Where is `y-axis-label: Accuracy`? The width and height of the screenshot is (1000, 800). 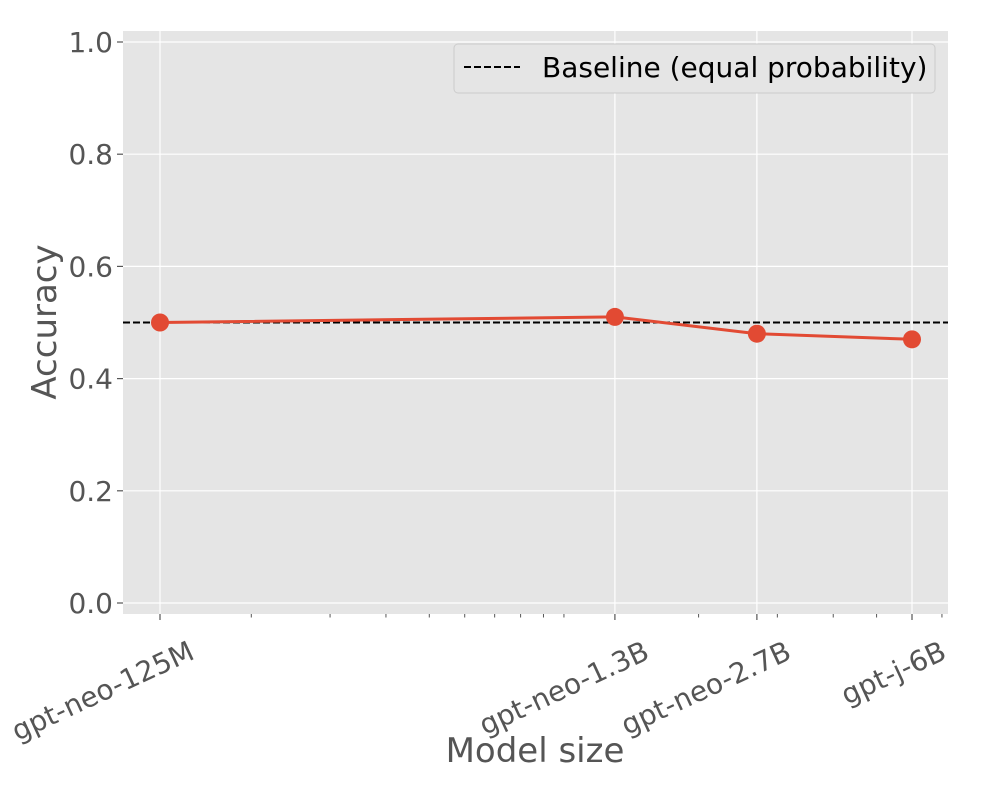
y-axis-label: Accuracy is located at coordinates (45, 321).